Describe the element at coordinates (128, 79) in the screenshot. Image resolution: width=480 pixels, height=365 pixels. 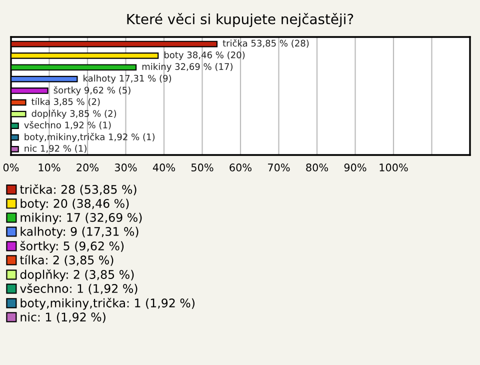
I see `data-label: kalhoty 17,31 % (9)` at that location.